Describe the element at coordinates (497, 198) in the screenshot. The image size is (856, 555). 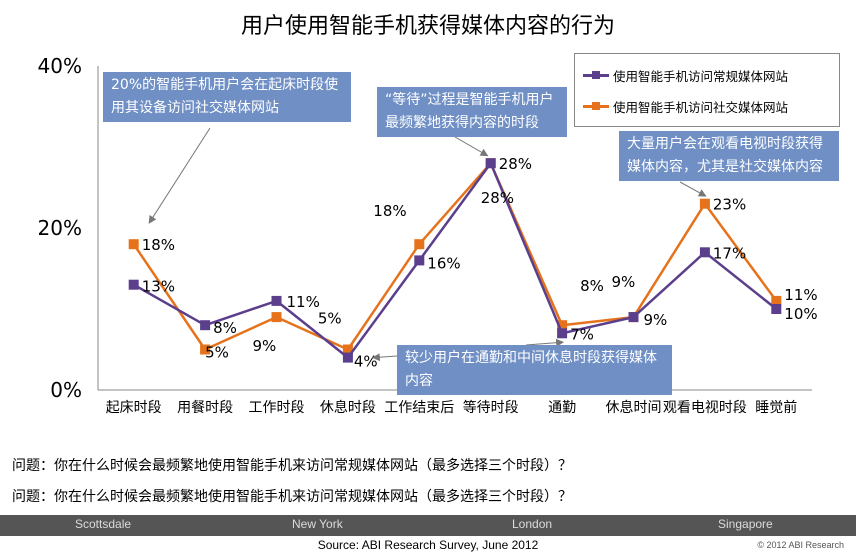
I see `data-label-series-1-5: 28%` at that location.